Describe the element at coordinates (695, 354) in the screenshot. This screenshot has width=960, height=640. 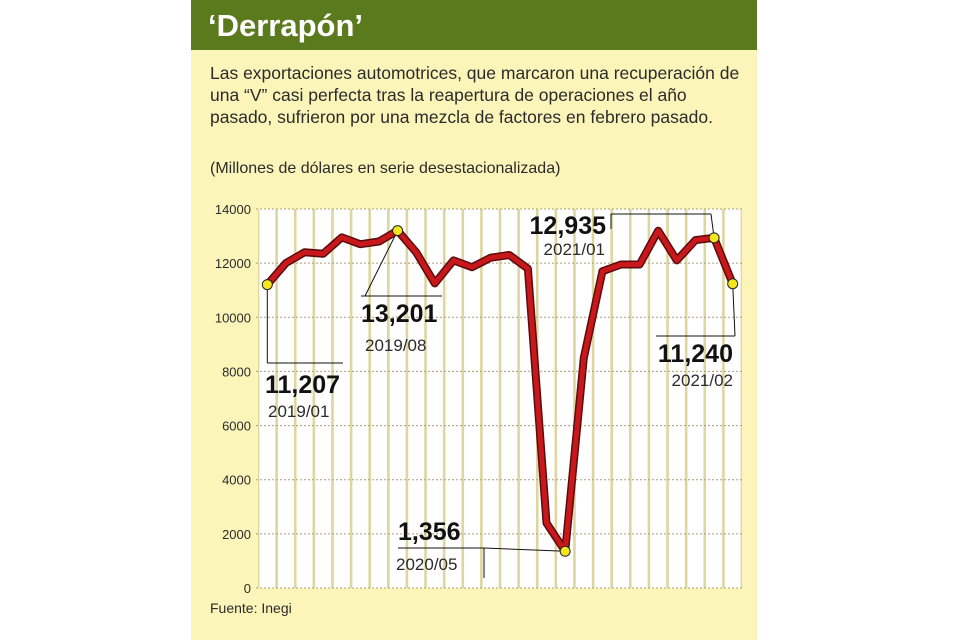
I see `annotation-value: 11,240` at that location.